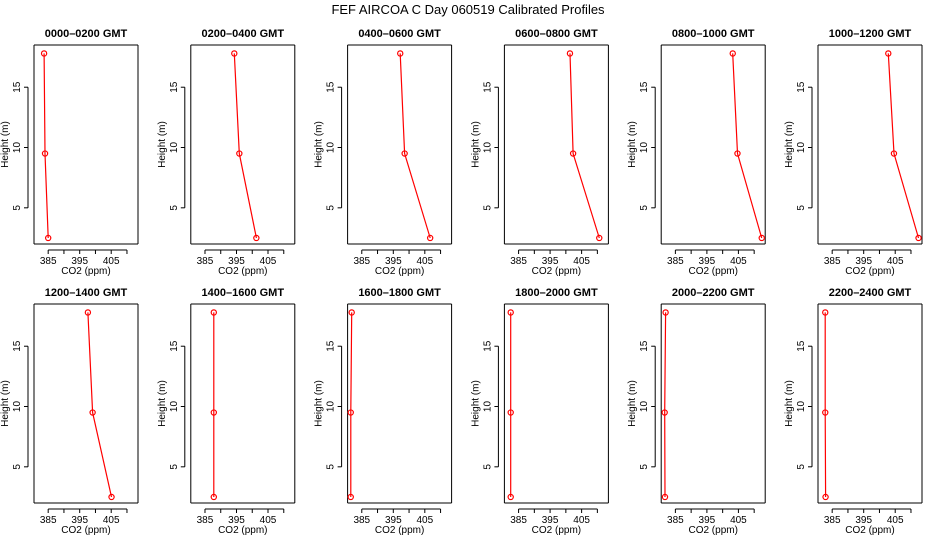 The image size is (936, 540). What do you see at coordinates (399, 34) in the screenshot?
I see `panel-title: 0400–0600 GMT` at bounding box center [399, 34].